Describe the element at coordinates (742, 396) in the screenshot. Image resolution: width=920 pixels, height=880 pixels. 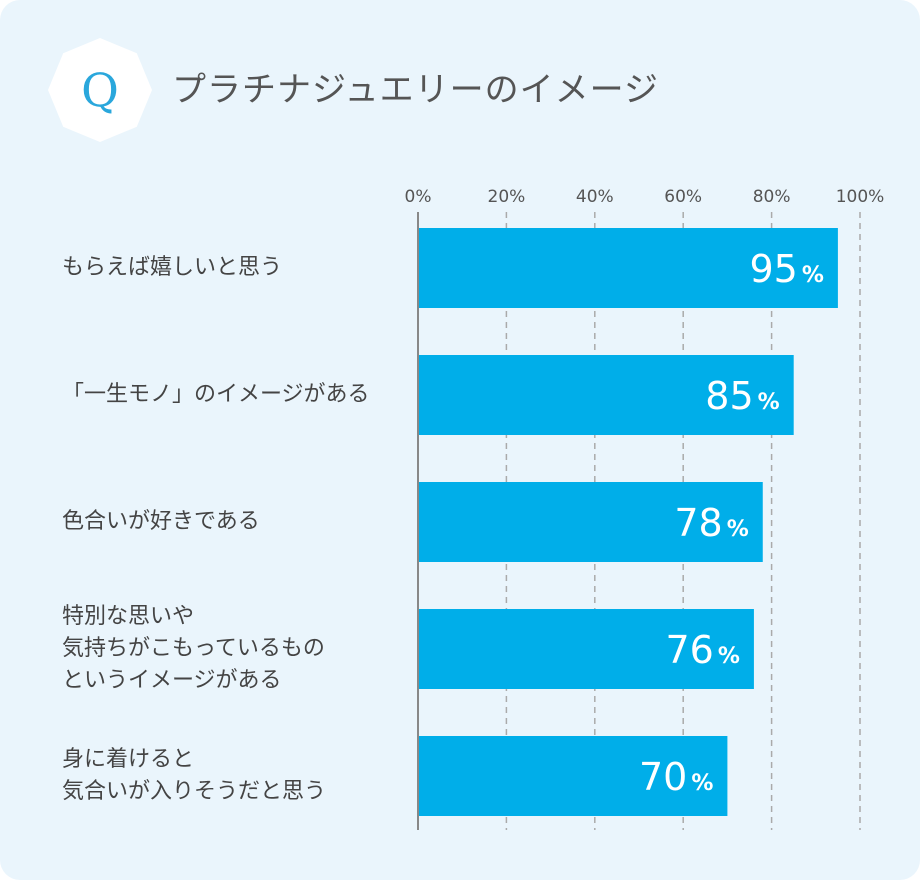
I see `value-label-2: 85%` at that location.